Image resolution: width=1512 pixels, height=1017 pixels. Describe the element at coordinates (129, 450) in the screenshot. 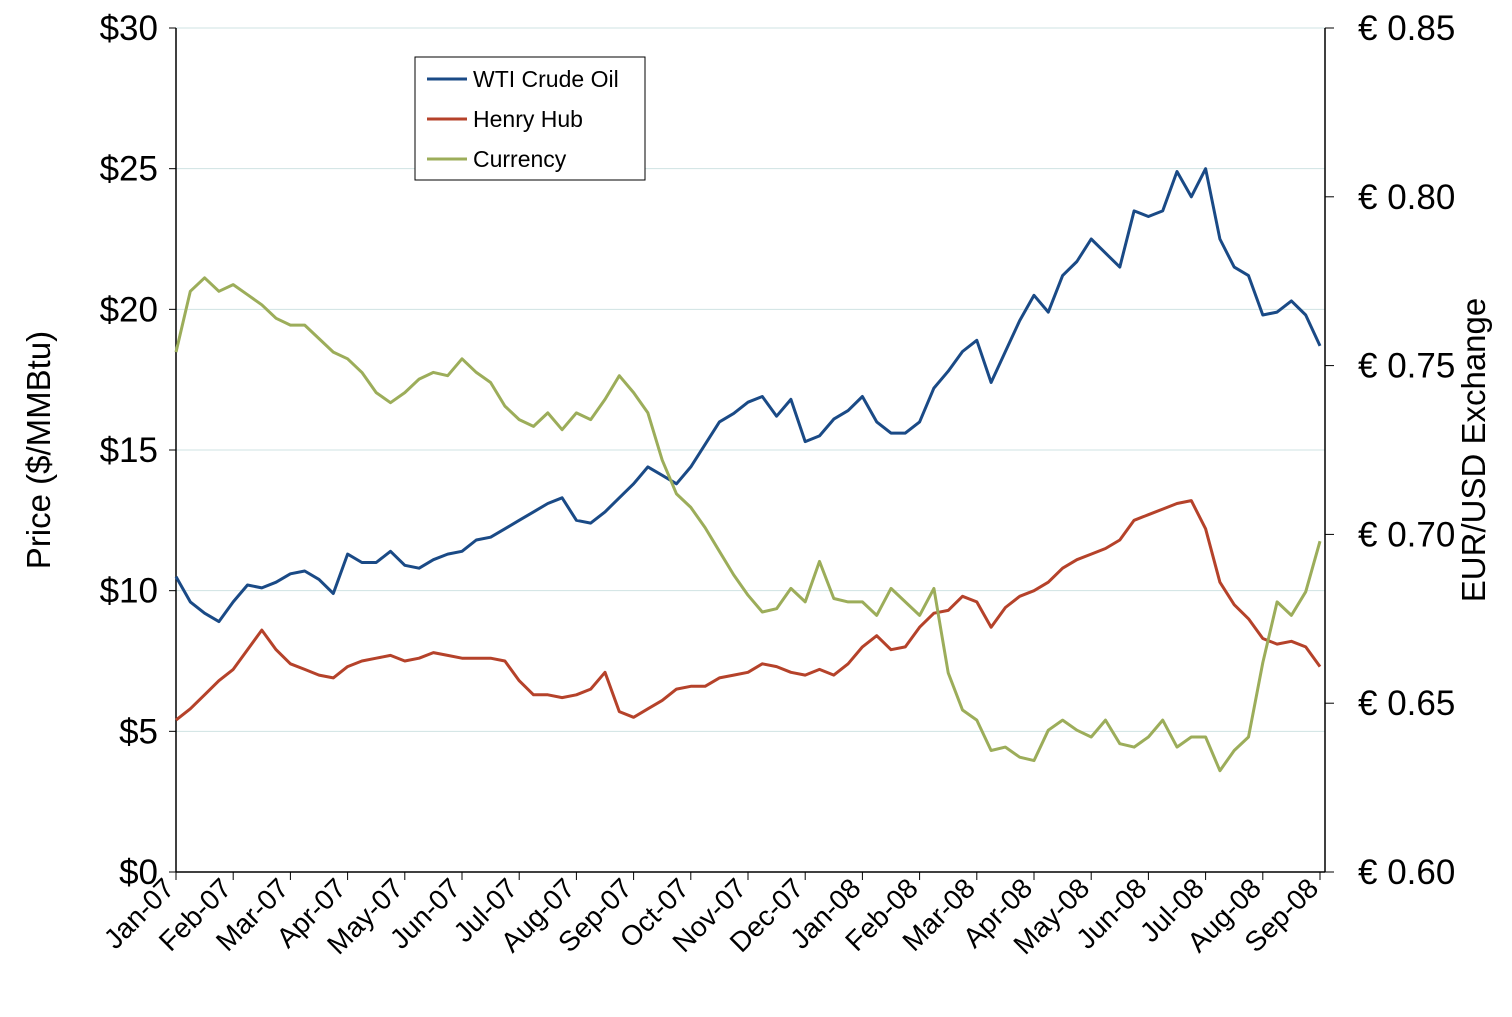

I see `y-tick-label: $15` at that location.